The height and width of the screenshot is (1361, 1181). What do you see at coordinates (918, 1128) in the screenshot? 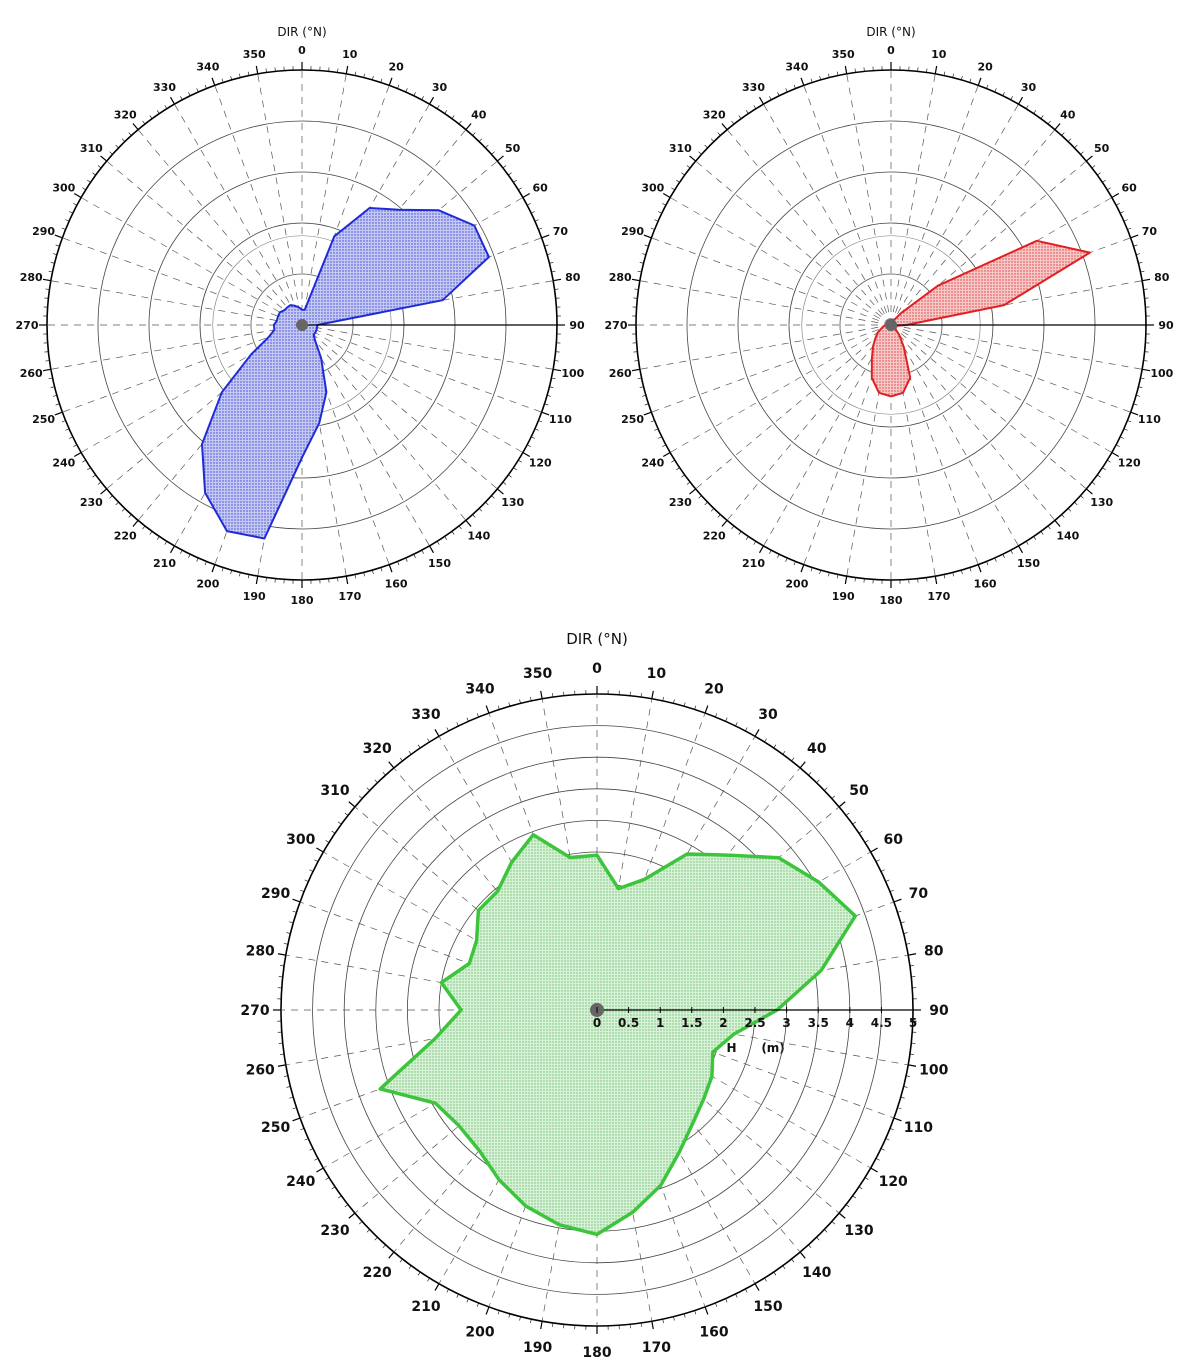
I see `angle-tick-label: 110` at bounding box center [918, 1128].